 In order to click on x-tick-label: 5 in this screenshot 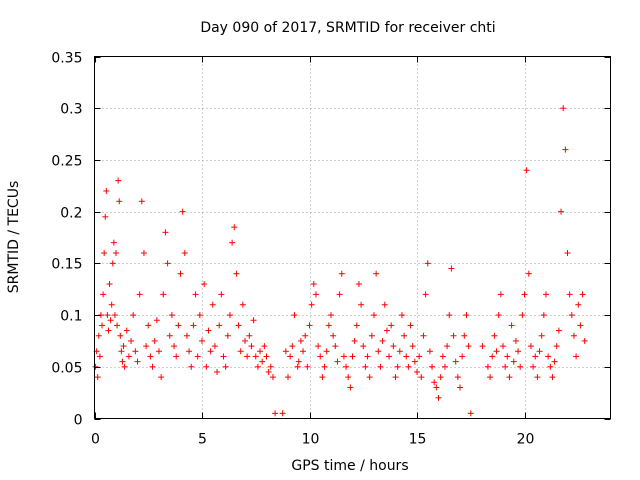, I will do `click(202, 440)`.